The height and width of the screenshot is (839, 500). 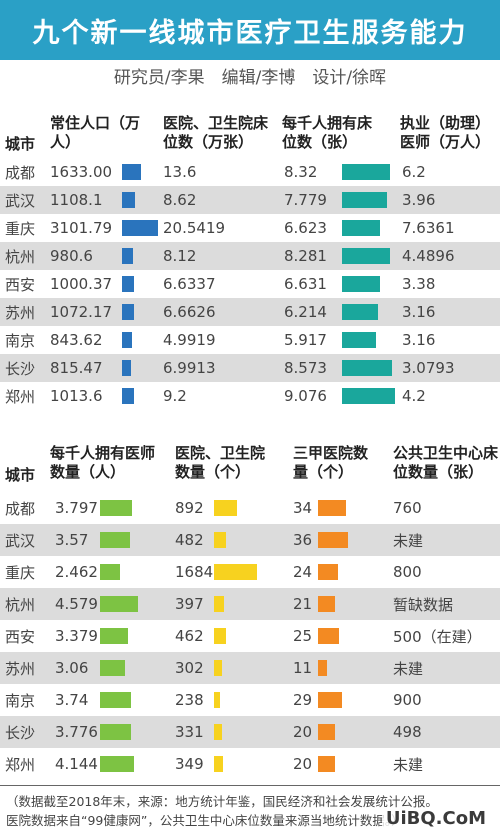 I want to click on doctors-value: 4.4896, so click(x=428, y=256).